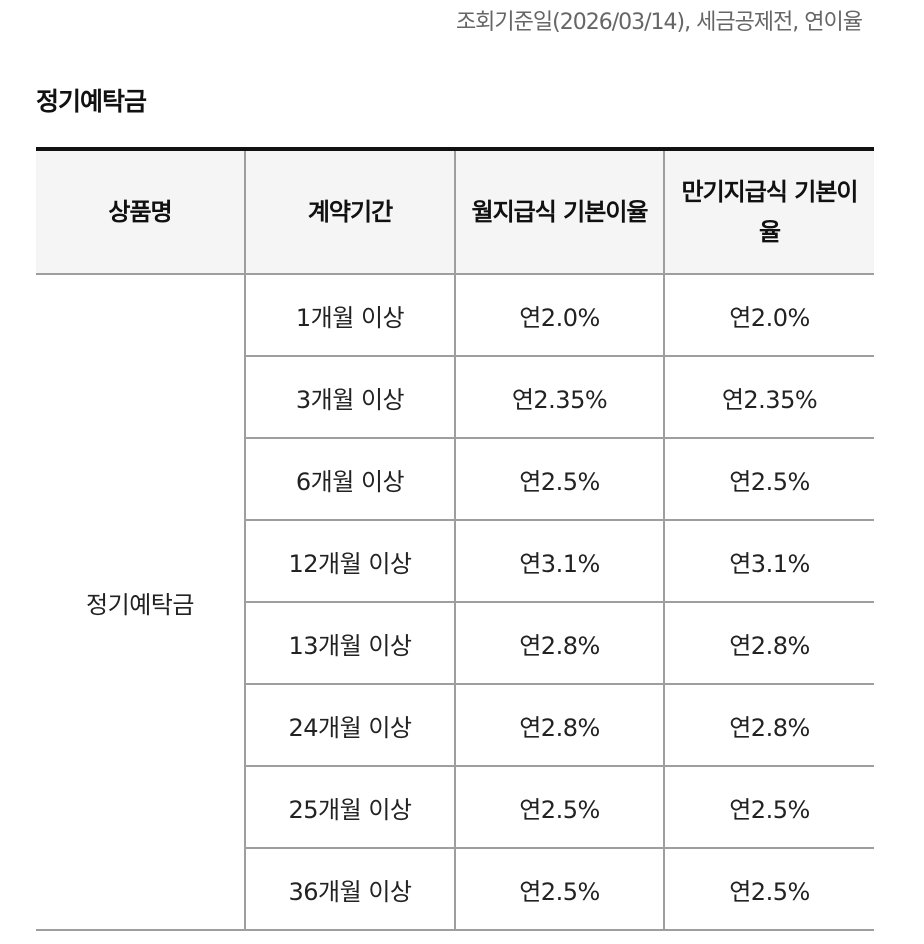 The width and height of the screenshot is (924, 944). What do you see at coordinates (559, 397) in the screenshot?
I see `monthly-rate-cell: 연2.35%` at bounding box center [559, 397].